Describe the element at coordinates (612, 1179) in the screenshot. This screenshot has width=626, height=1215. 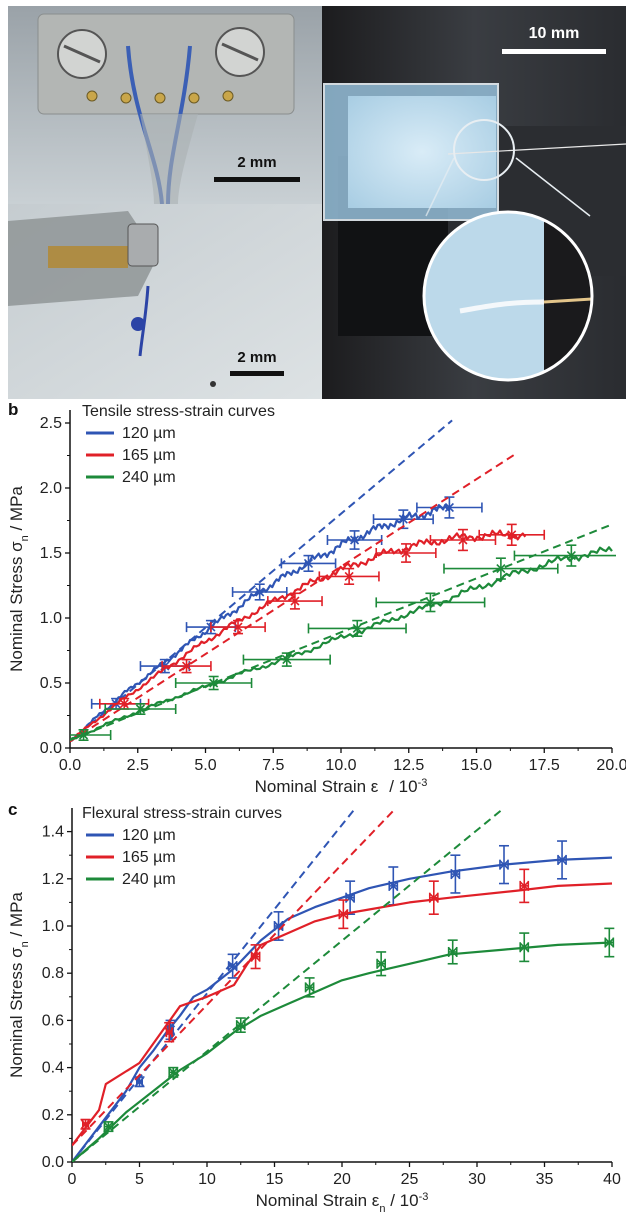
I see `flexural-x-tick-label: 40` at that location.